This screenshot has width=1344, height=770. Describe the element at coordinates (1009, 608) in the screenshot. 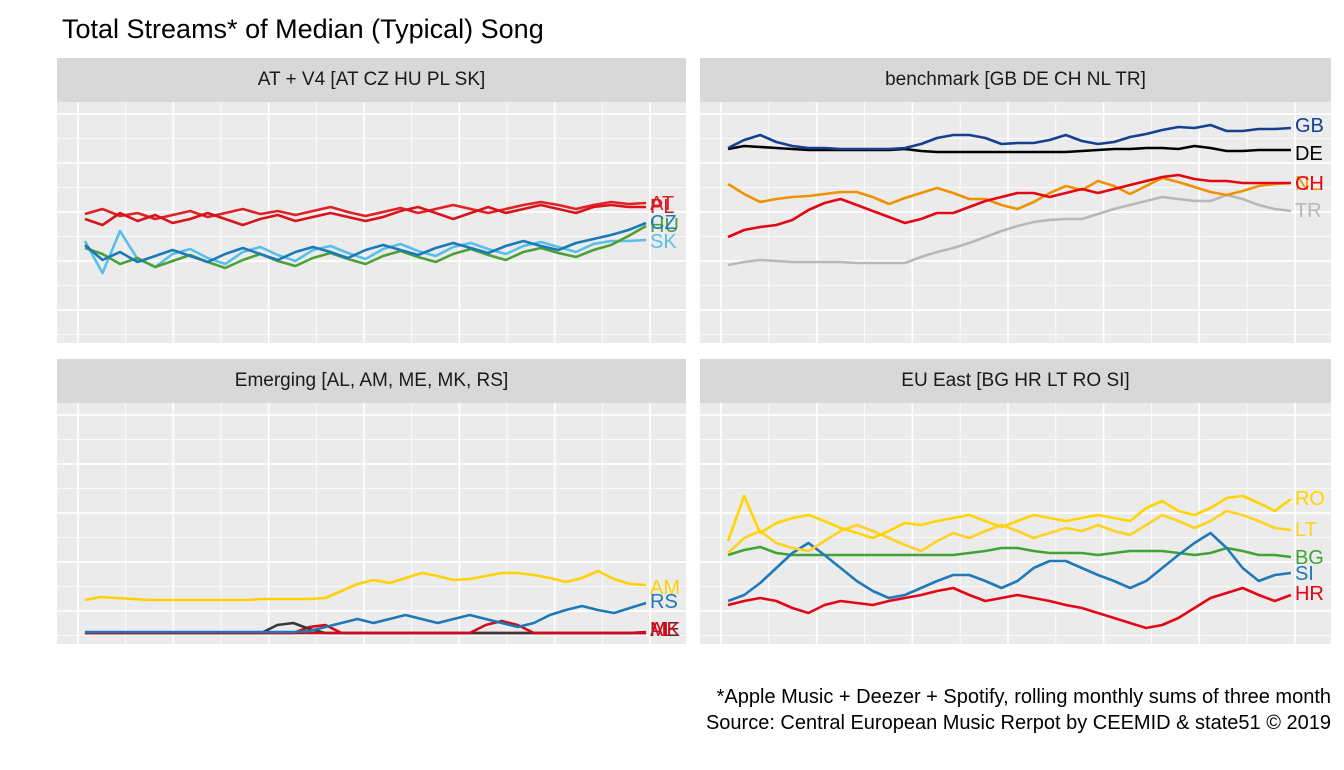

I see `series-line-hr` at that location.